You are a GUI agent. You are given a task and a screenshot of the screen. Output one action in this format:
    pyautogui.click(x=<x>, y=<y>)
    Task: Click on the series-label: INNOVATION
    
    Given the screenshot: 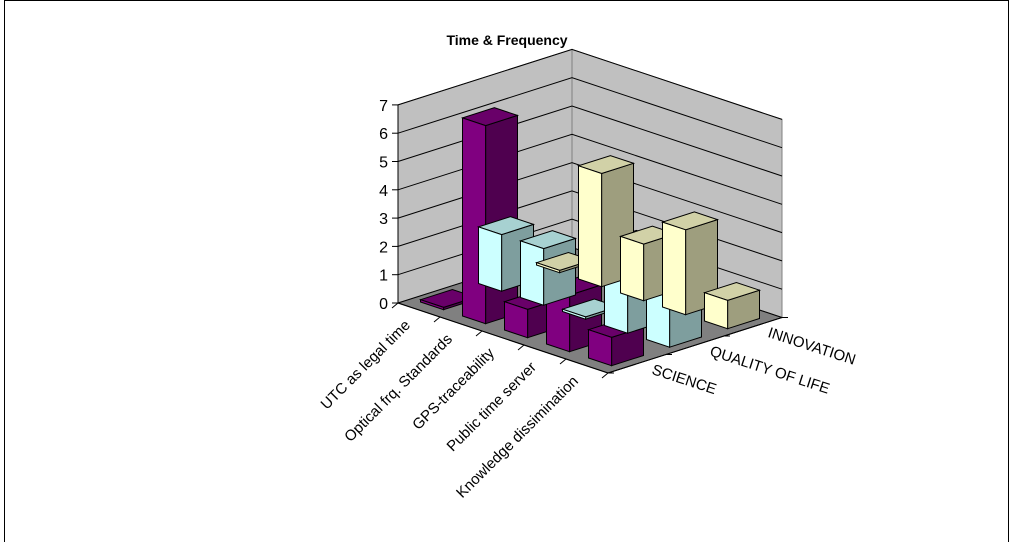 What is the action you would take?
    pyautogui.click(x=812, y=346)
    